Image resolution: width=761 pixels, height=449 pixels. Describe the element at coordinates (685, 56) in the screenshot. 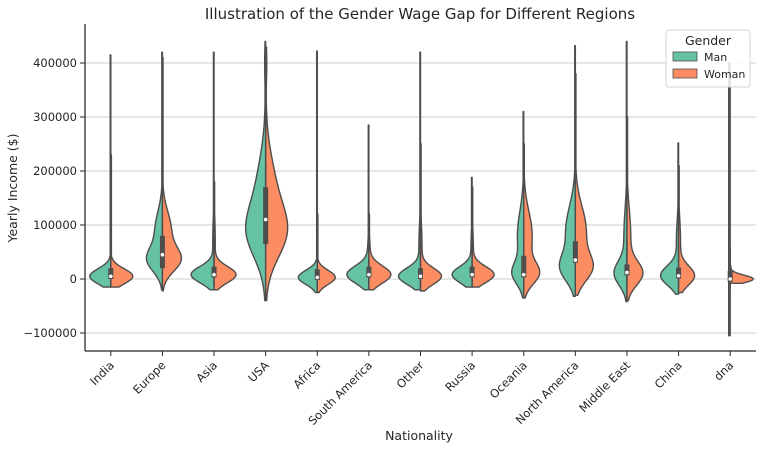

I see `legend-swatch-man` at that location.